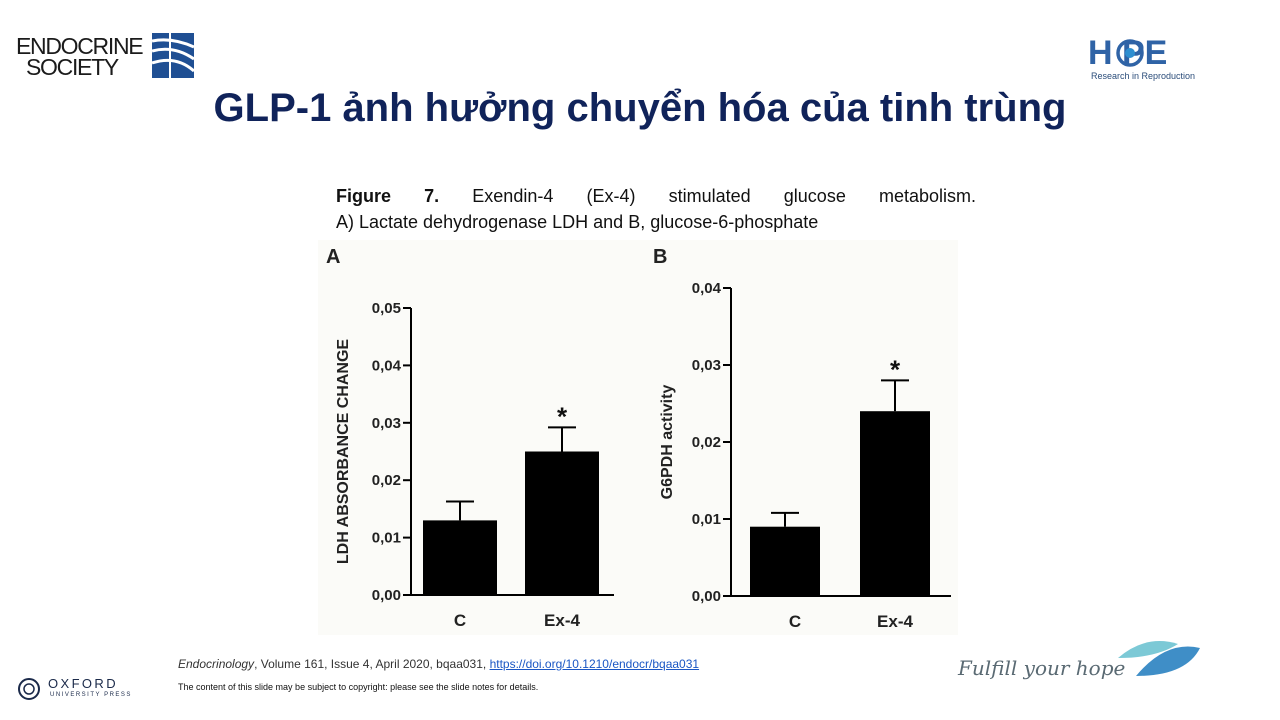  Describe the element at coordinates (216, 664) in the screenshot. I see `citation-journal: Endocrinology` at that location.